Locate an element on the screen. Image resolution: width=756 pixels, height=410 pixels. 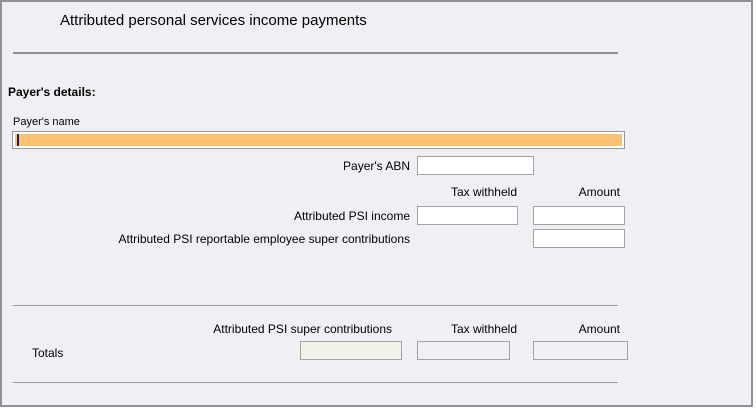
totals-super-contributions-field is located at coordinates (351, 350).